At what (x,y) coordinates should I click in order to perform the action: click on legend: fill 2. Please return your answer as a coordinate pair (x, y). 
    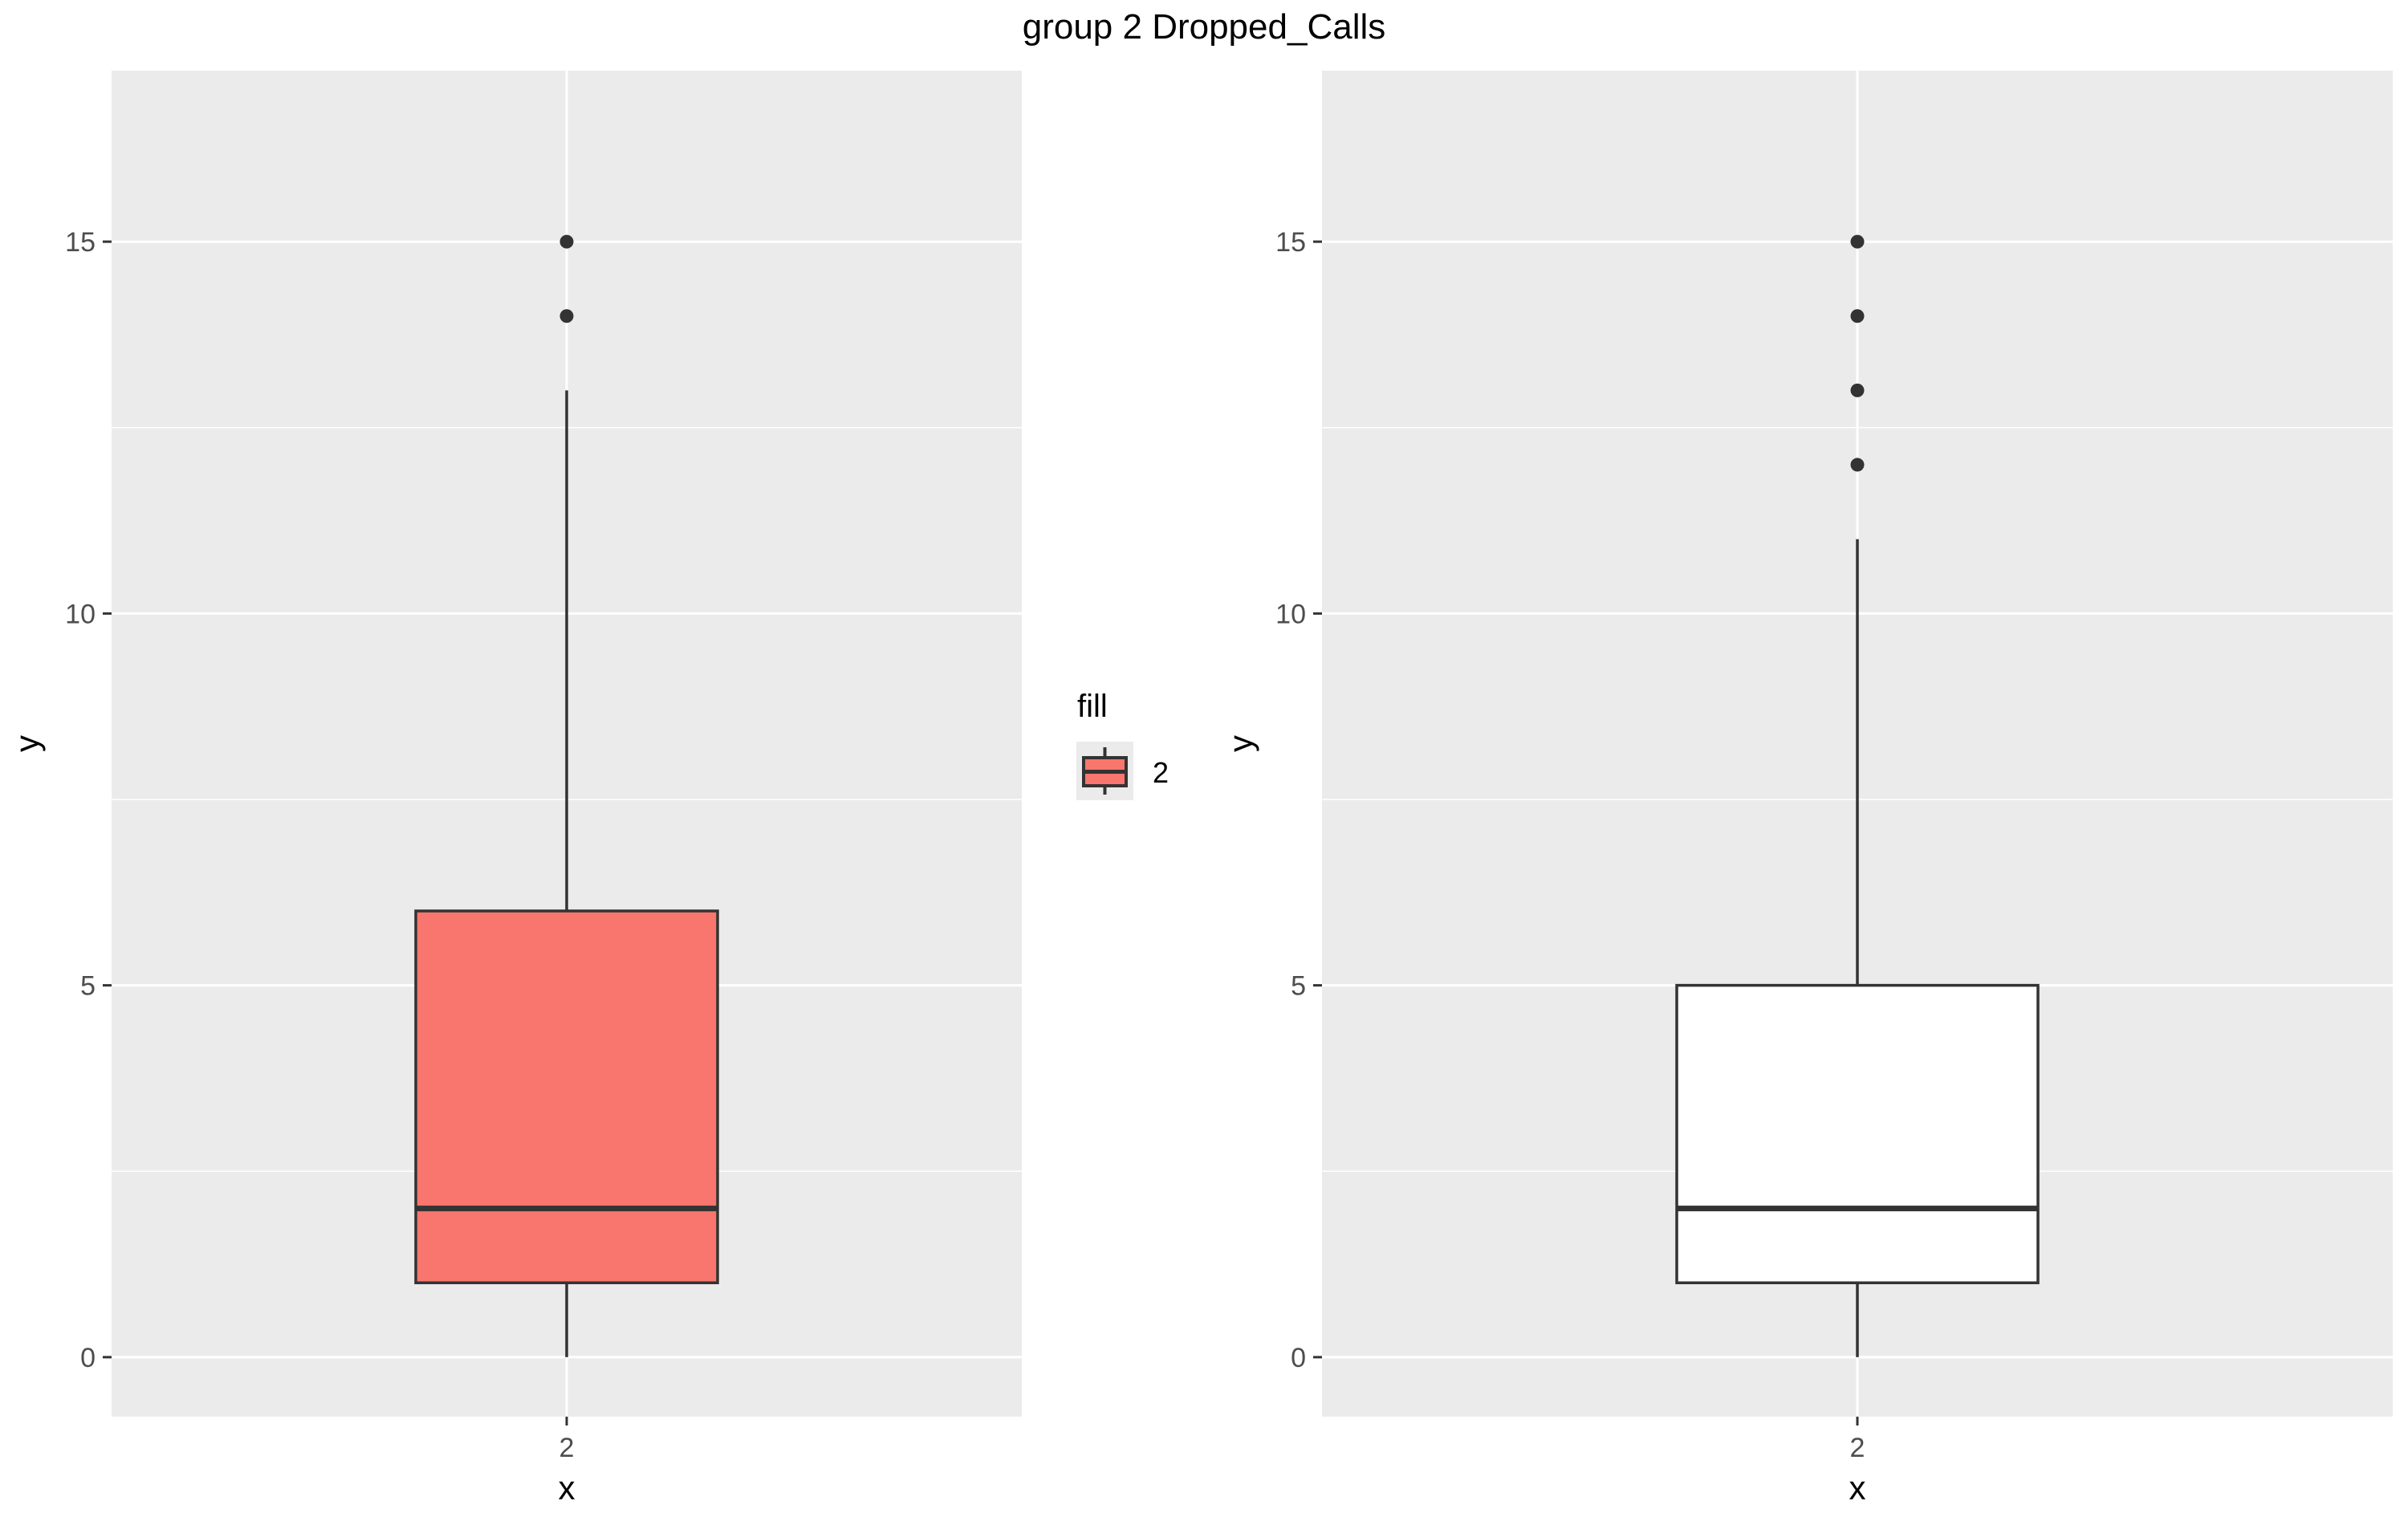
    Looking at the image, I should click on (1122, 744).